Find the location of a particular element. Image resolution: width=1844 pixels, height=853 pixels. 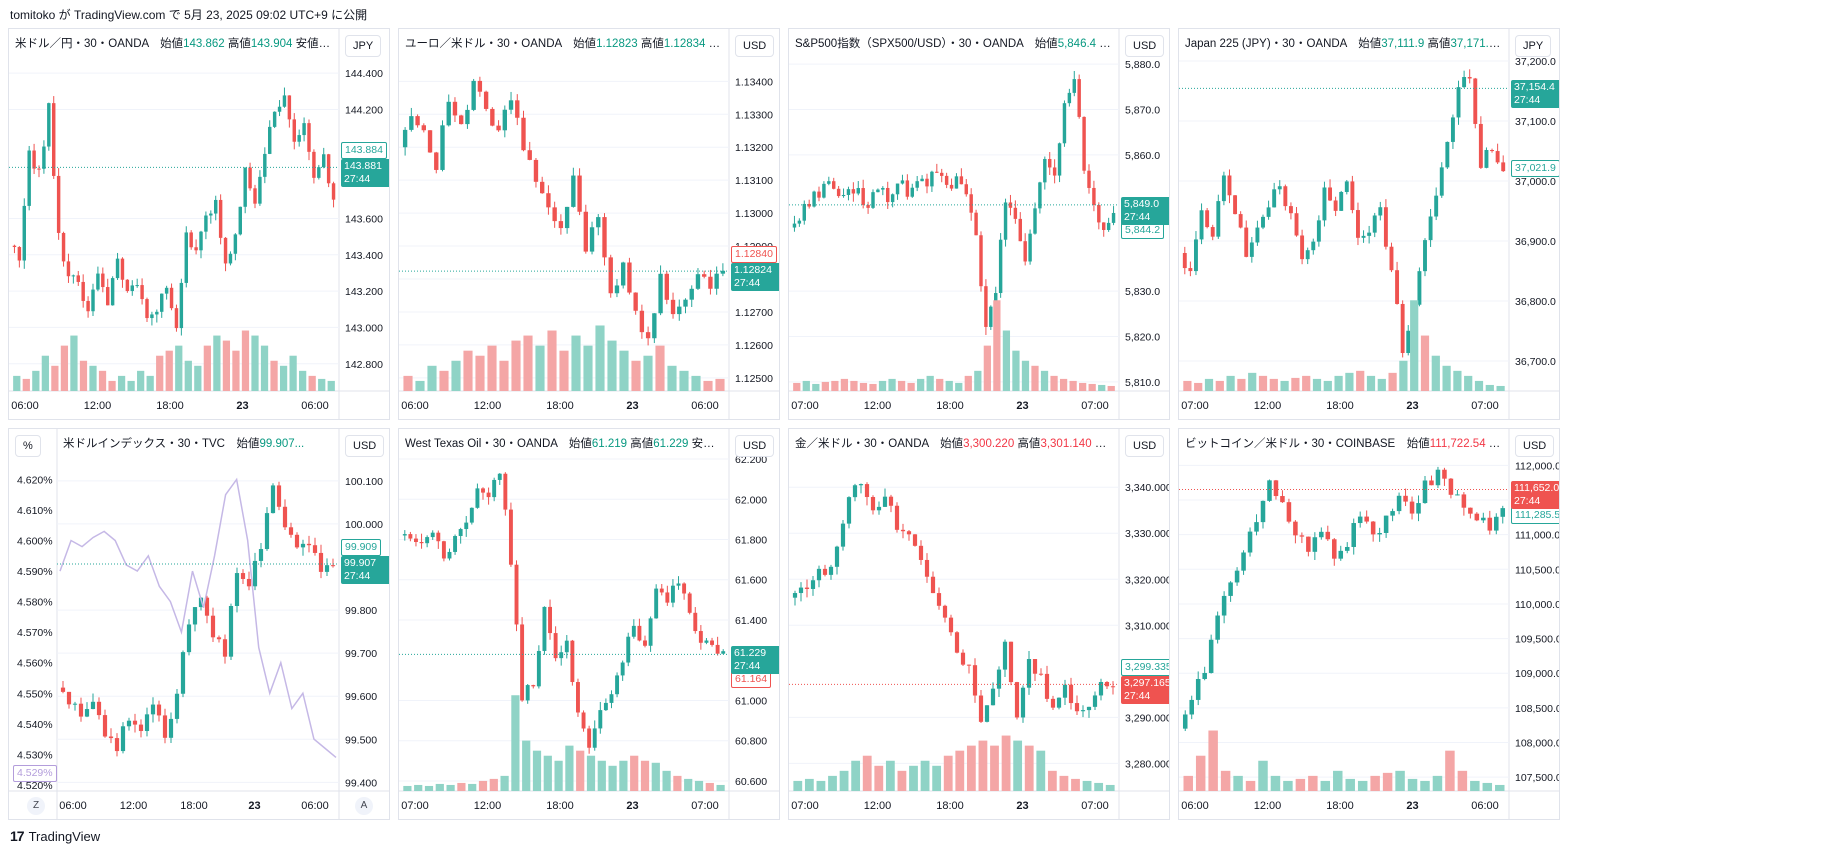

footer-brand: 17 TradingView is located at coordinates (55, 836).